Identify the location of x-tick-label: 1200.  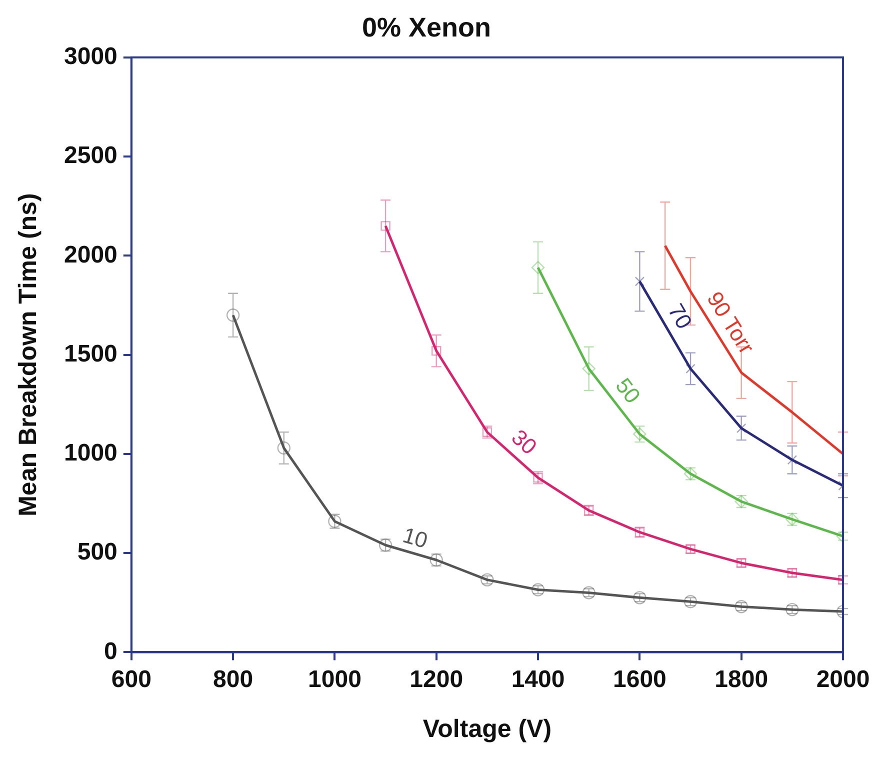
(437, 680).